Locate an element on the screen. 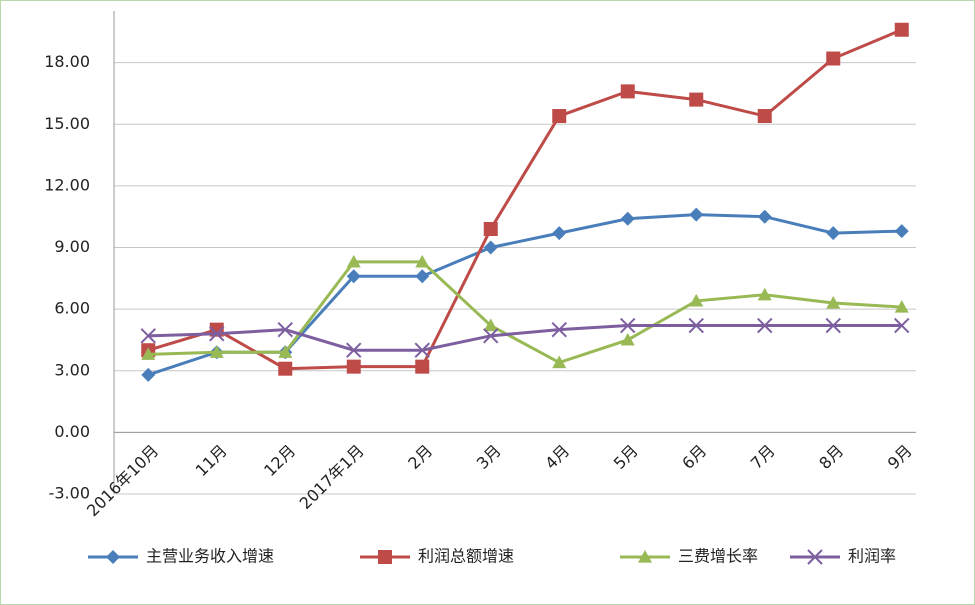 The height and width of the screenshot is (605, 975). y-tick-label: 18.00 is located at coordinates (67, 61).